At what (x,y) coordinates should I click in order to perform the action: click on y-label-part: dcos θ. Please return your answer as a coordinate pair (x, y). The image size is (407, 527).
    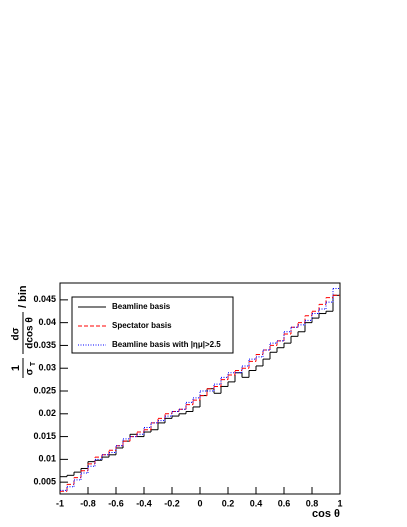
    Looking at the image, I should click on (30, 333).